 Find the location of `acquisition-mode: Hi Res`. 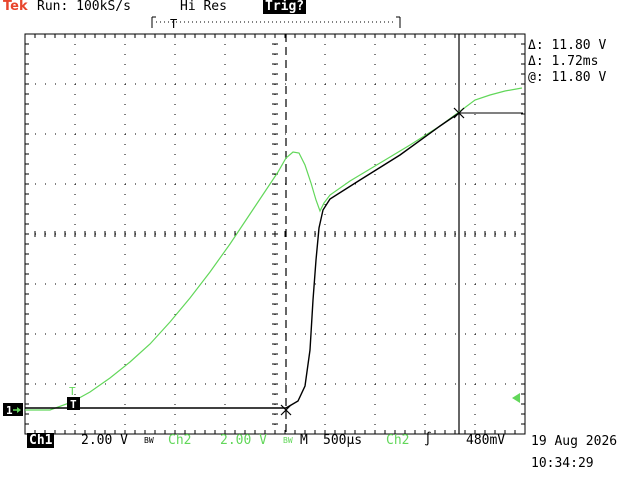

acquisition-mode: Hi Res is located at coordinates (203, 7).